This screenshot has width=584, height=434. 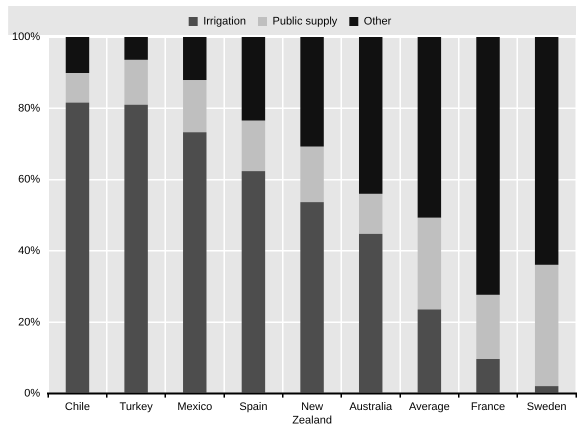 I want to click on x-tick-label: New Zealand, so click(x=312, y=413).